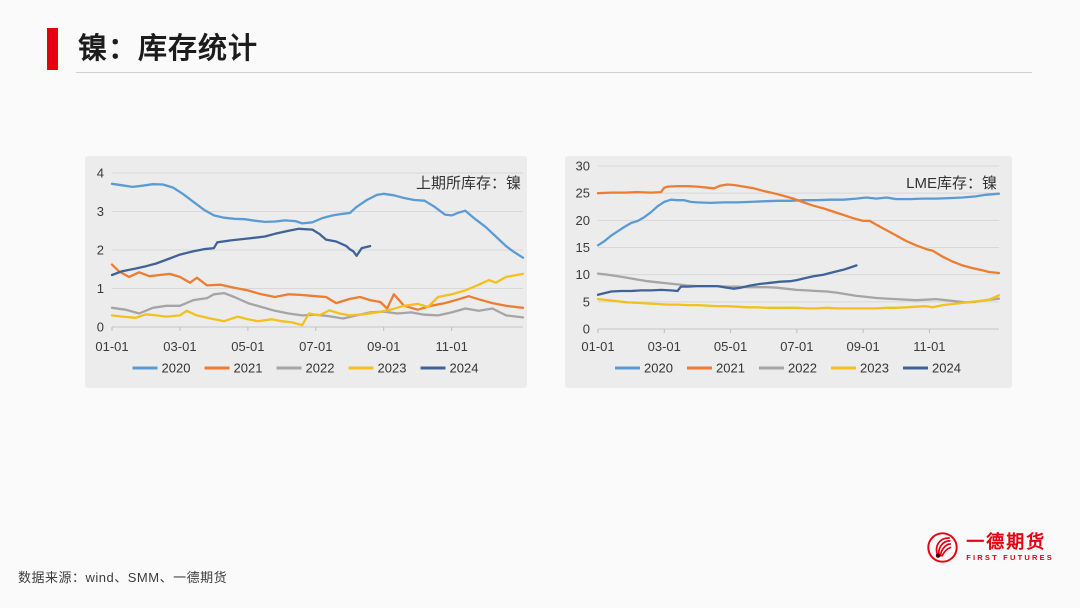  Describe the element at coordinates (168, 49) in the screenshot. I see `page-title: 镍：库存统计` at that location.